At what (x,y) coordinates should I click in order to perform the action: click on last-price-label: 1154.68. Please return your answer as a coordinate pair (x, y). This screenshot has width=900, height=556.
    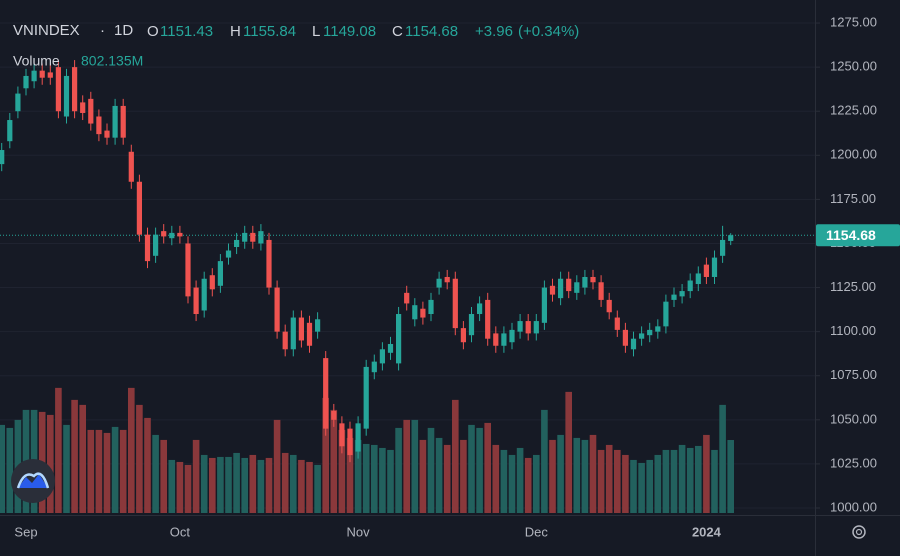
    Looking at the image, I should click on (851, 235).